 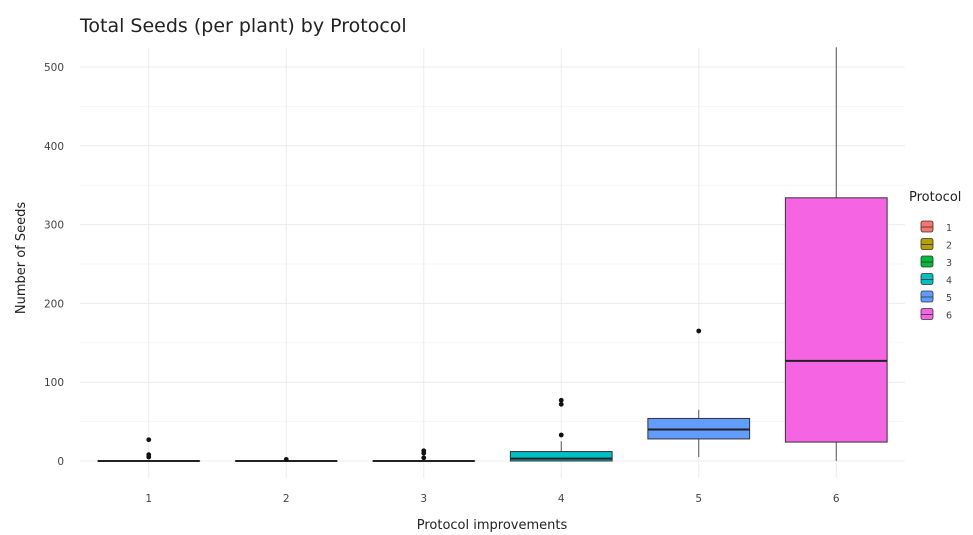 I want to click on legend-label: 4, so click(x=949, y=281).